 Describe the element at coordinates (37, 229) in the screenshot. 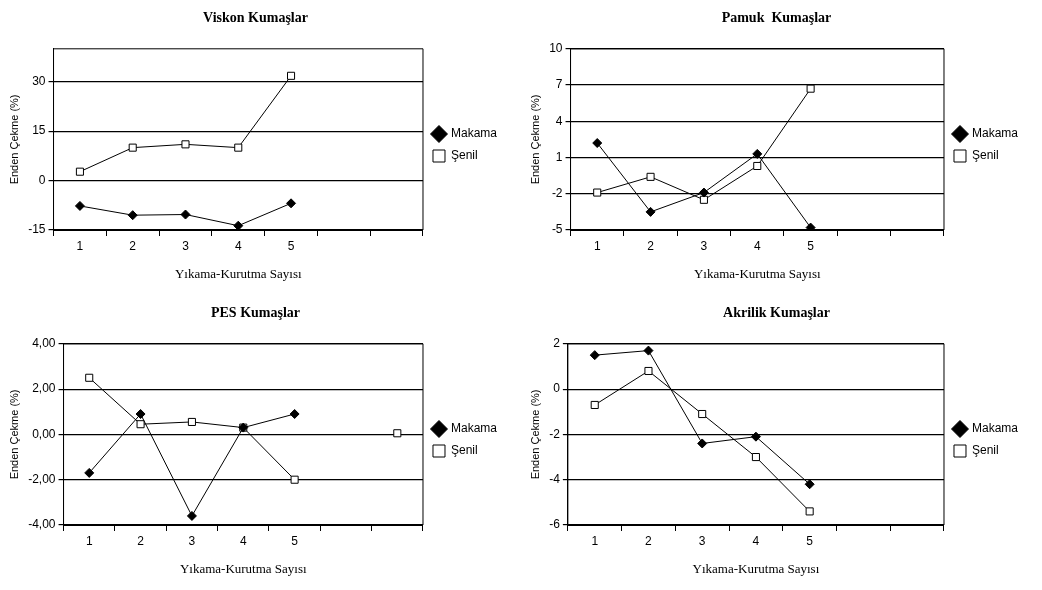

I see `y-tick-label: -15` at that location.